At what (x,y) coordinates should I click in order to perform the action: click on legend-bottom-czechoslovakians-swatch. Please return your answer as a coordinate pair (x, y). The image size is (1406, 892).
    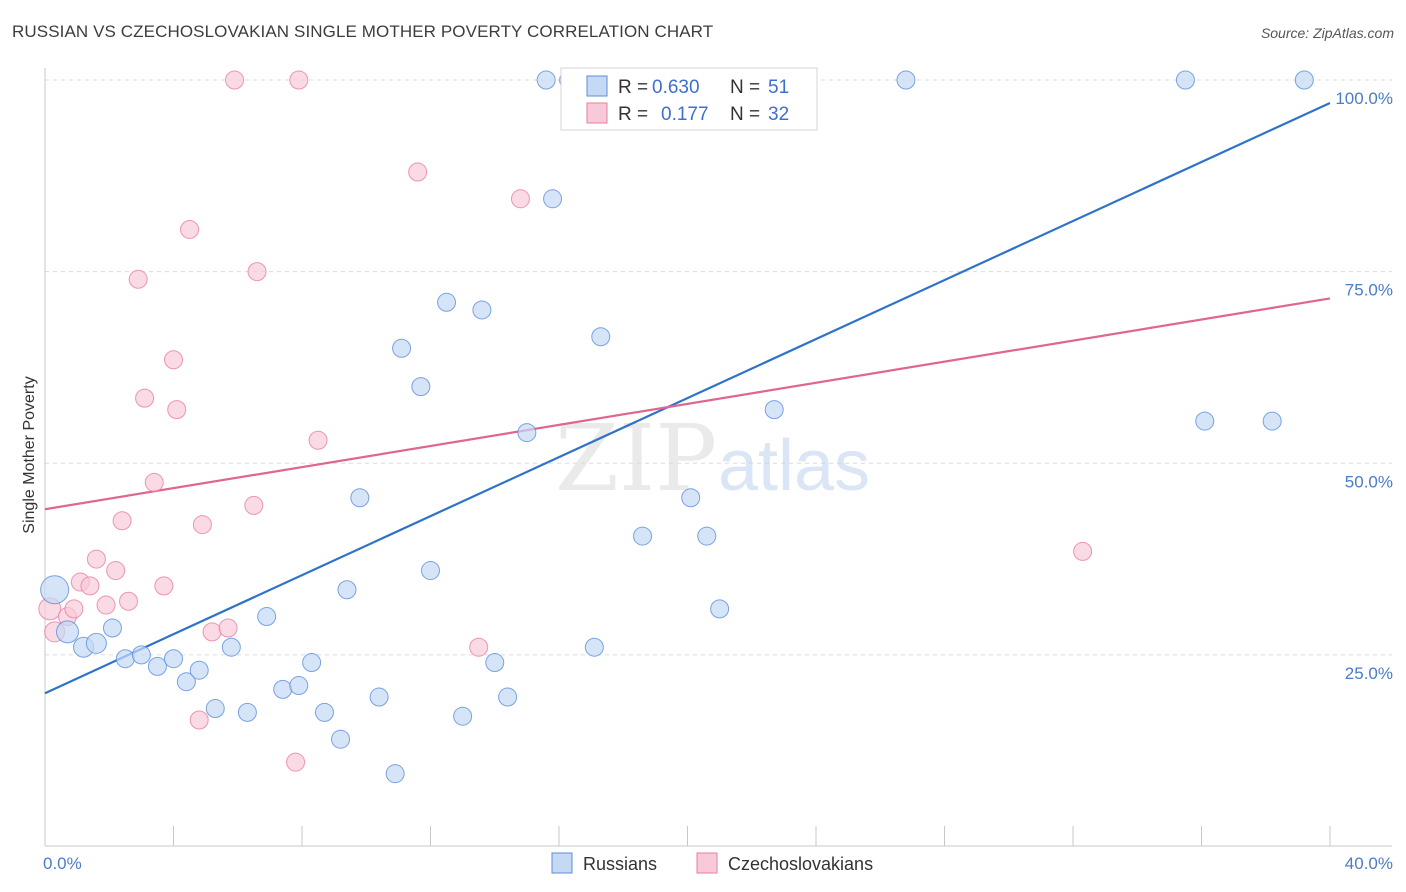
    Looking at the image, I should click on (707, 863).